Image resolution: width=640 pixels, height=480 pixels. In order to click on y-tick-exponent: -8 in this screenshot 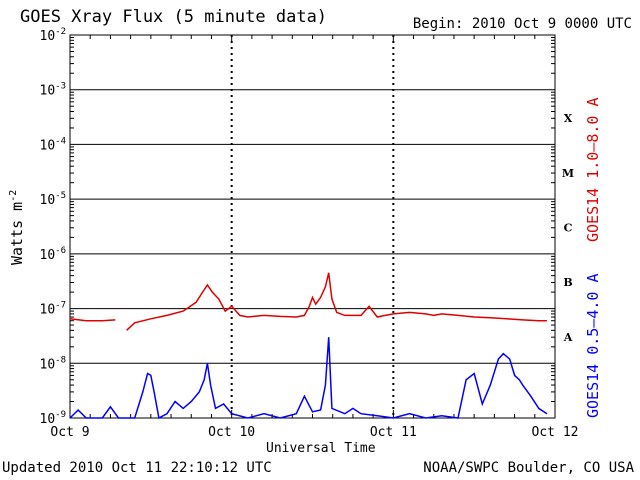, I will do `click(60, 360)`.